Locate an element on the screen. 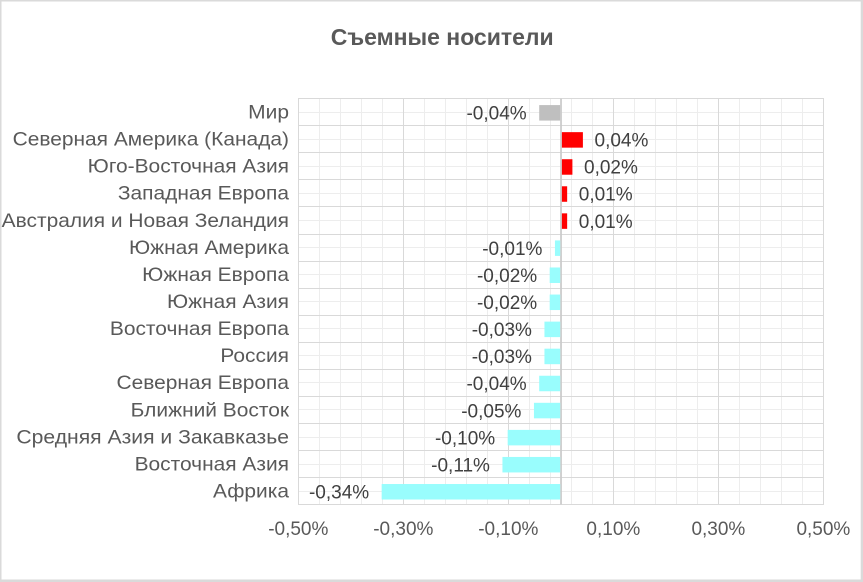 Image resolution: width=863 pixels, height=582 pixels. svg-text: Южная Азия is located at coordinates (228, 302).